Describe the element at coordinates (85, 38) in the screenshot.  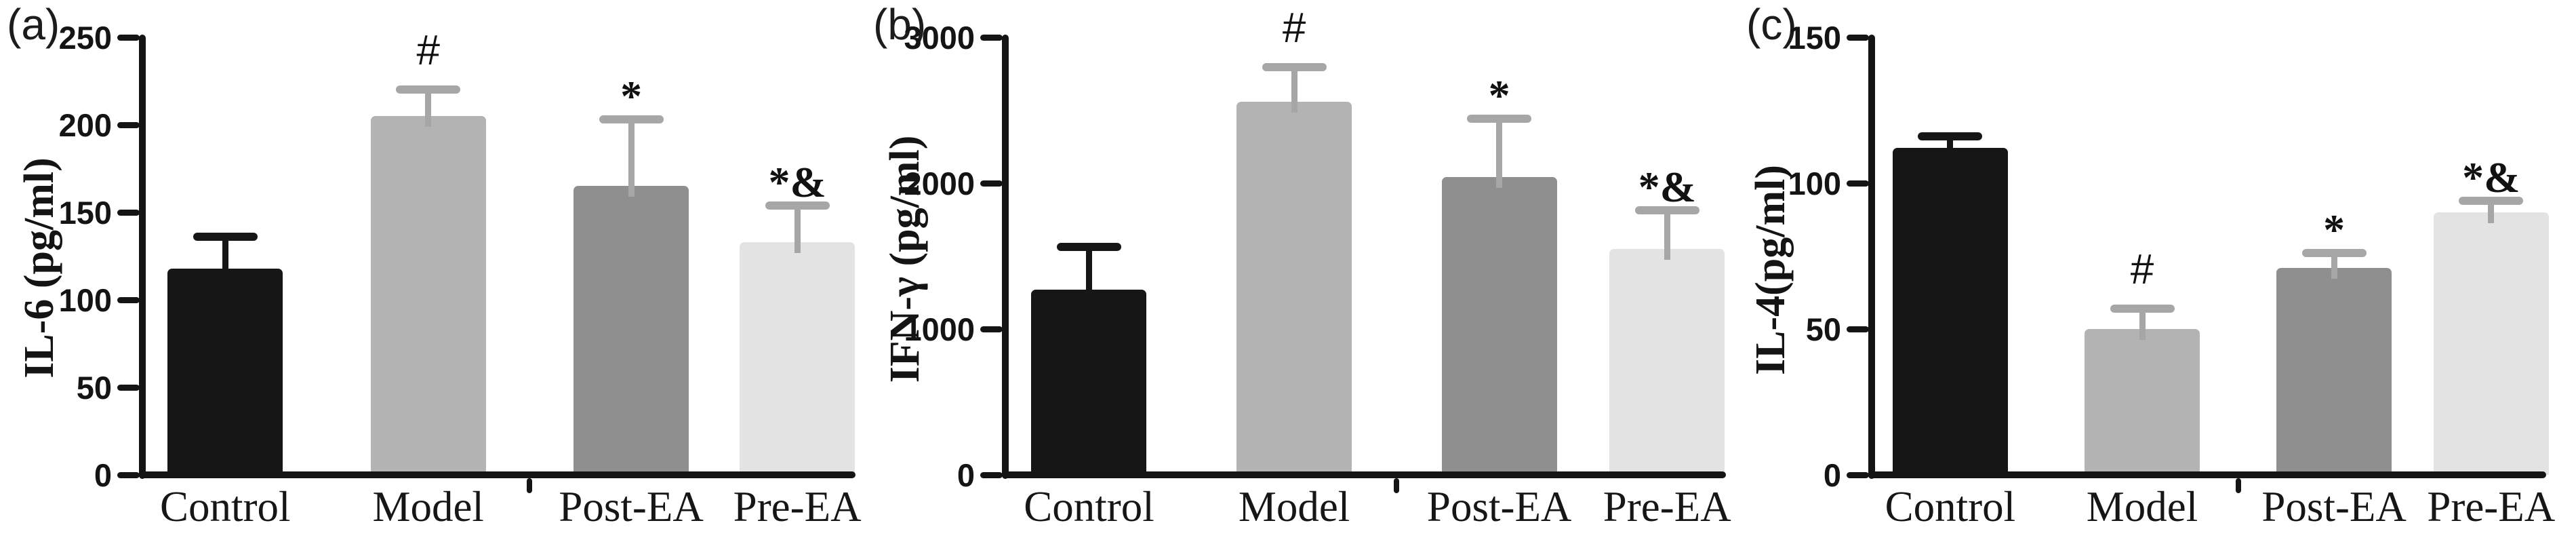
I see `y-tick-label: 250` at that location.